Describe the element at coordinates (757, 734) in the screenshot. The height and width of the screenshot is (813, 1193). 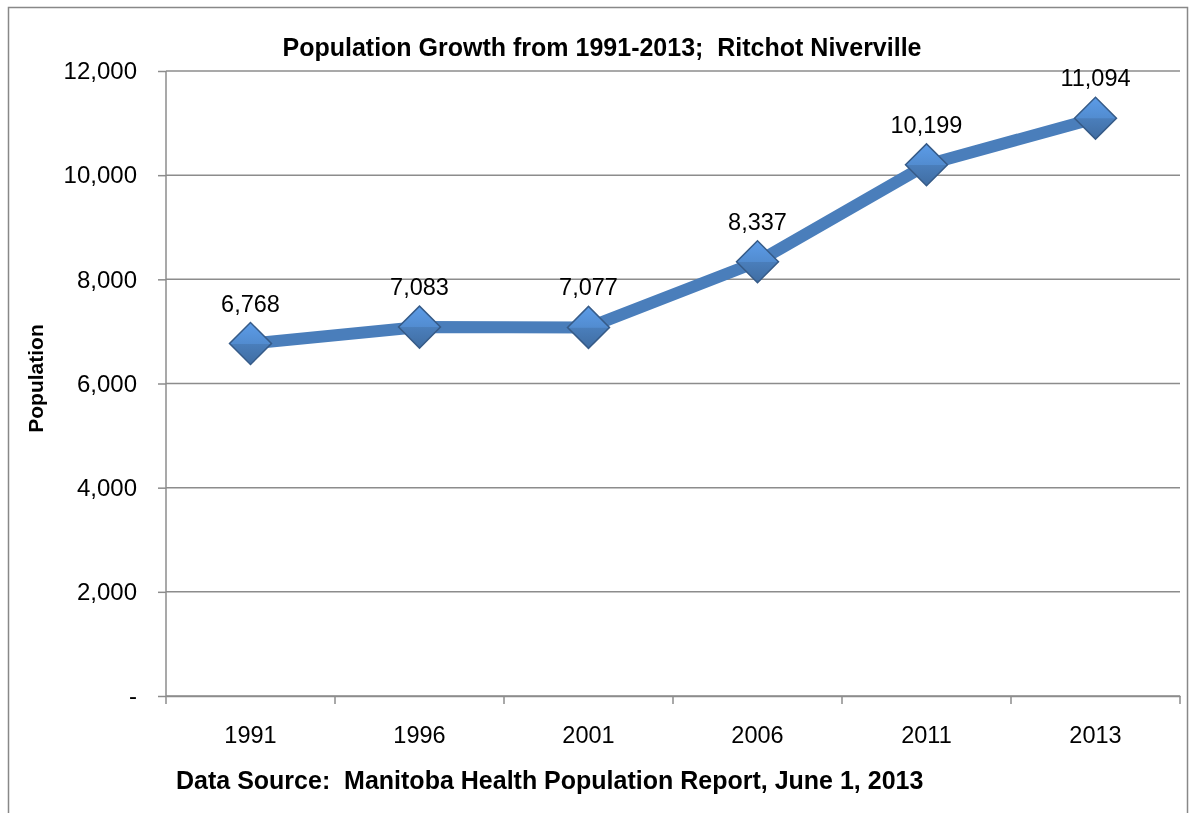
I see `x-tick-label: 2006` at that location.